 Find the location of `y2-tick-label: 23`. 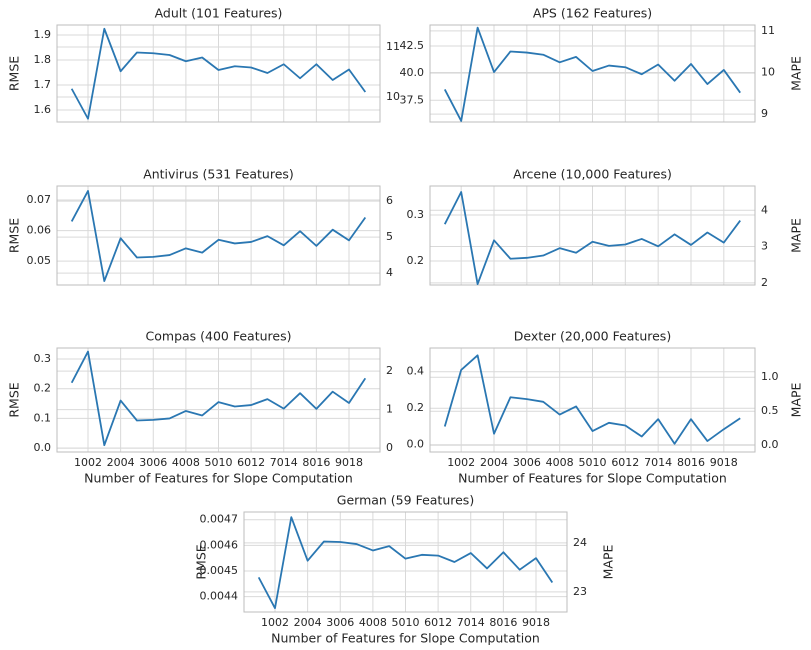

y2-tick-label: 23 is located at coordinates (580, 591).